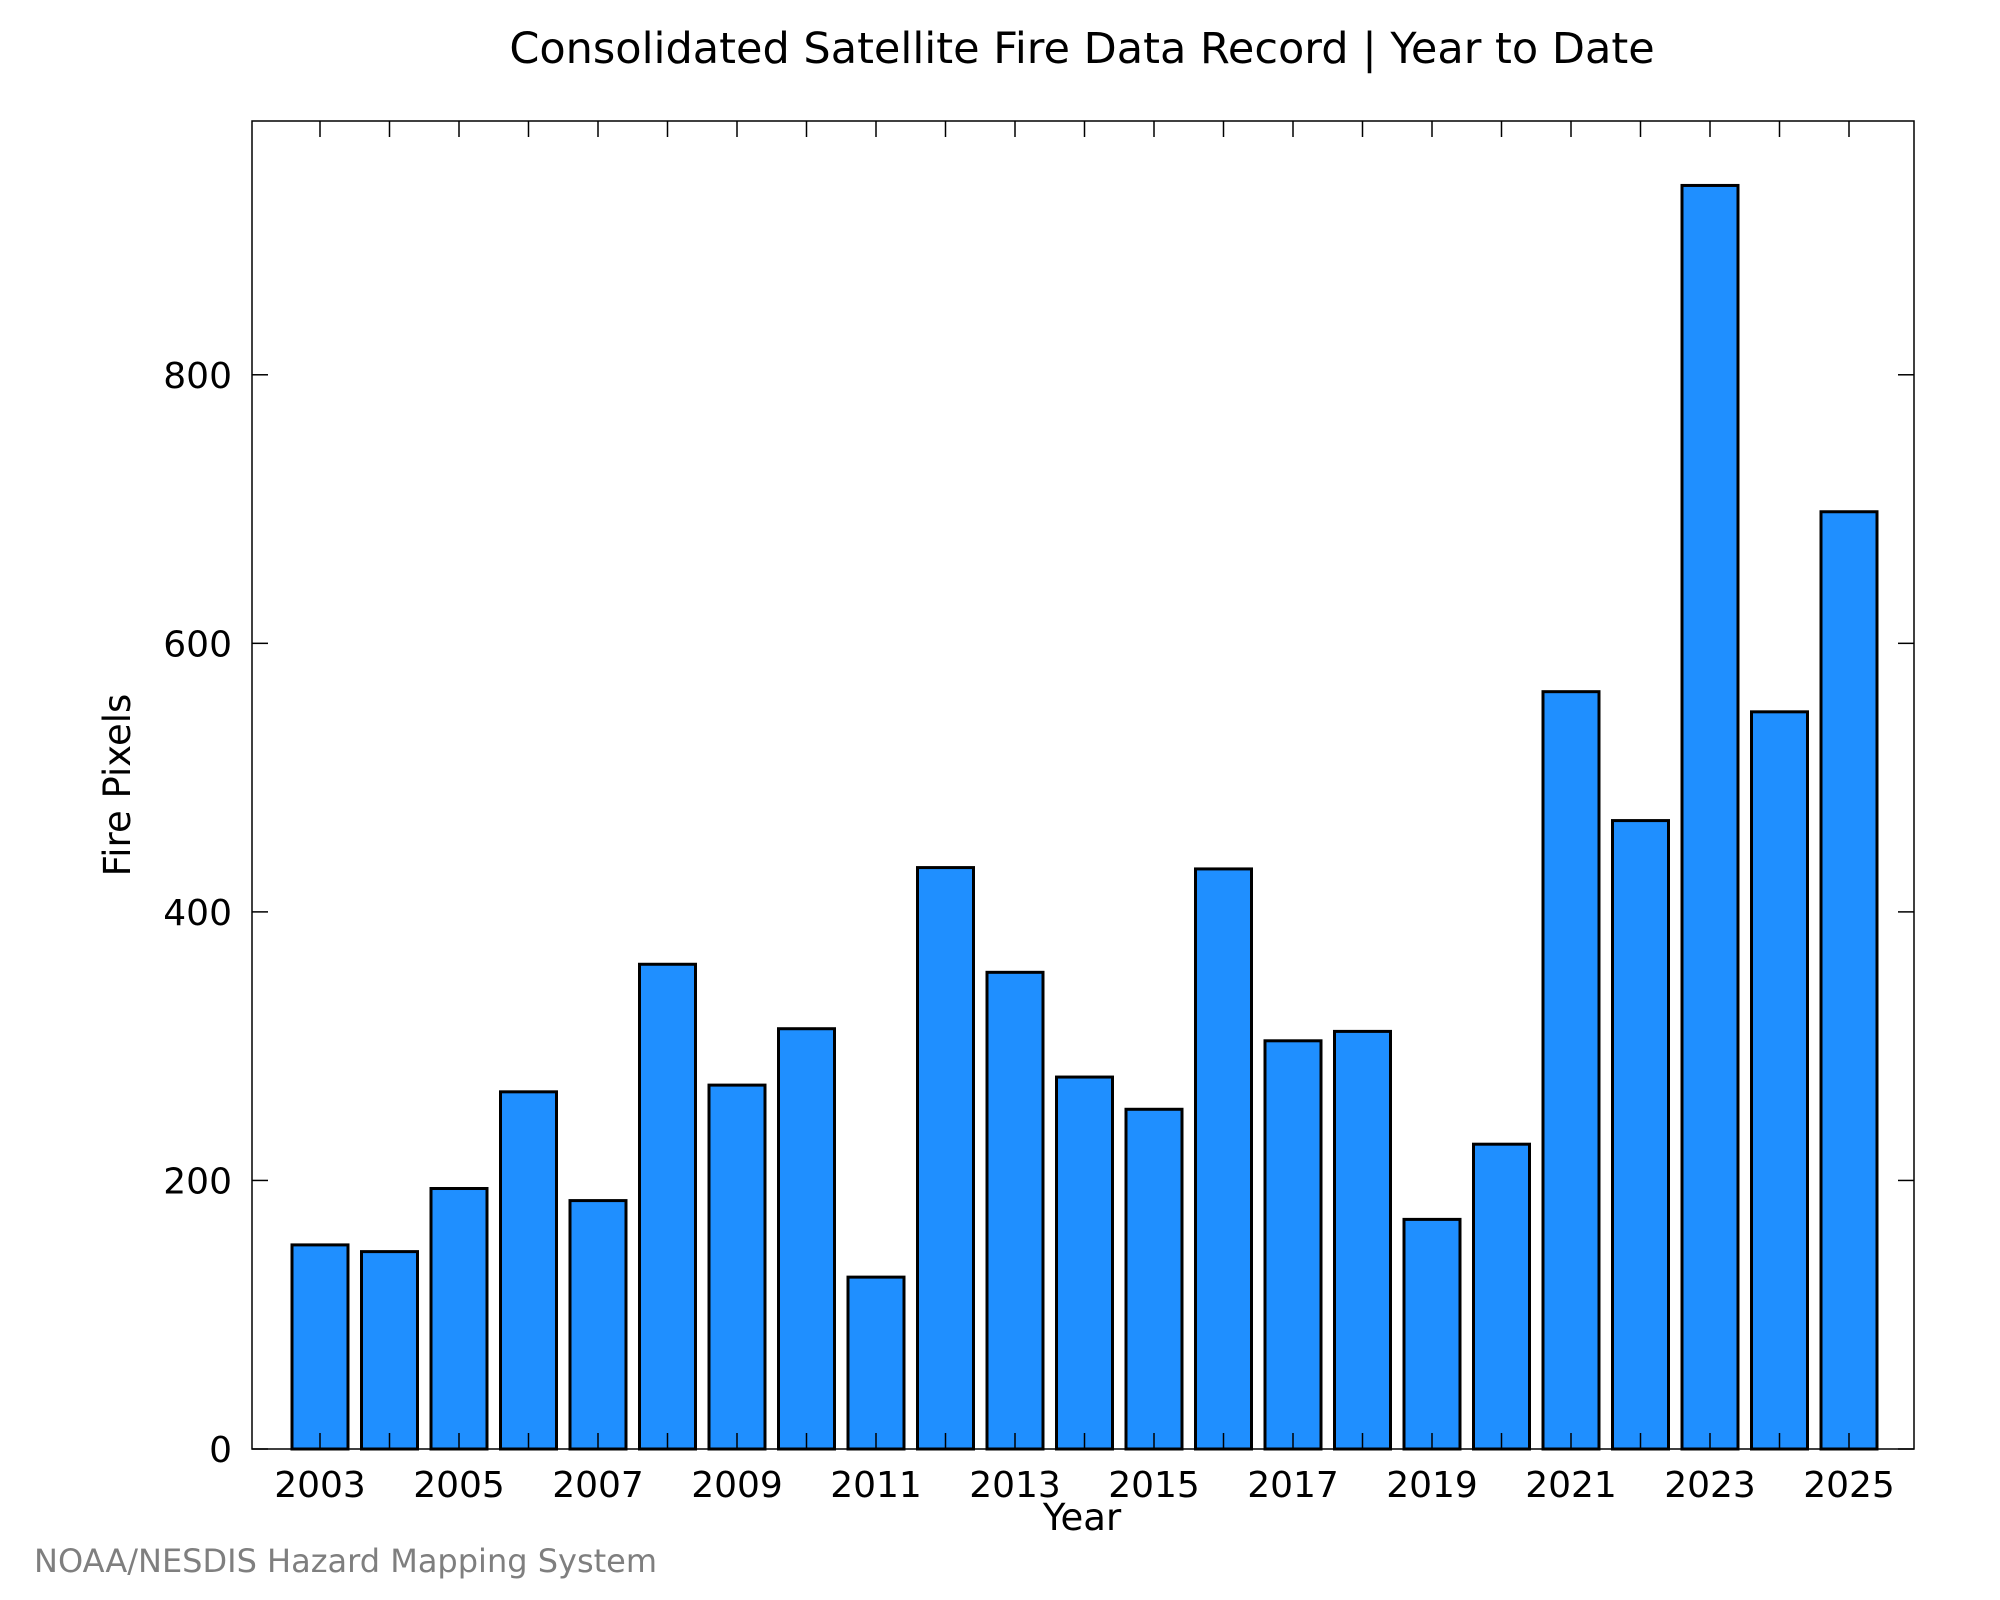 The width and height of the screenshot is (2000, 1600). What do you see at coordinates (320, 1347) in the screenshot?
I see `bar-2003` at bounding box center [320, 1347].